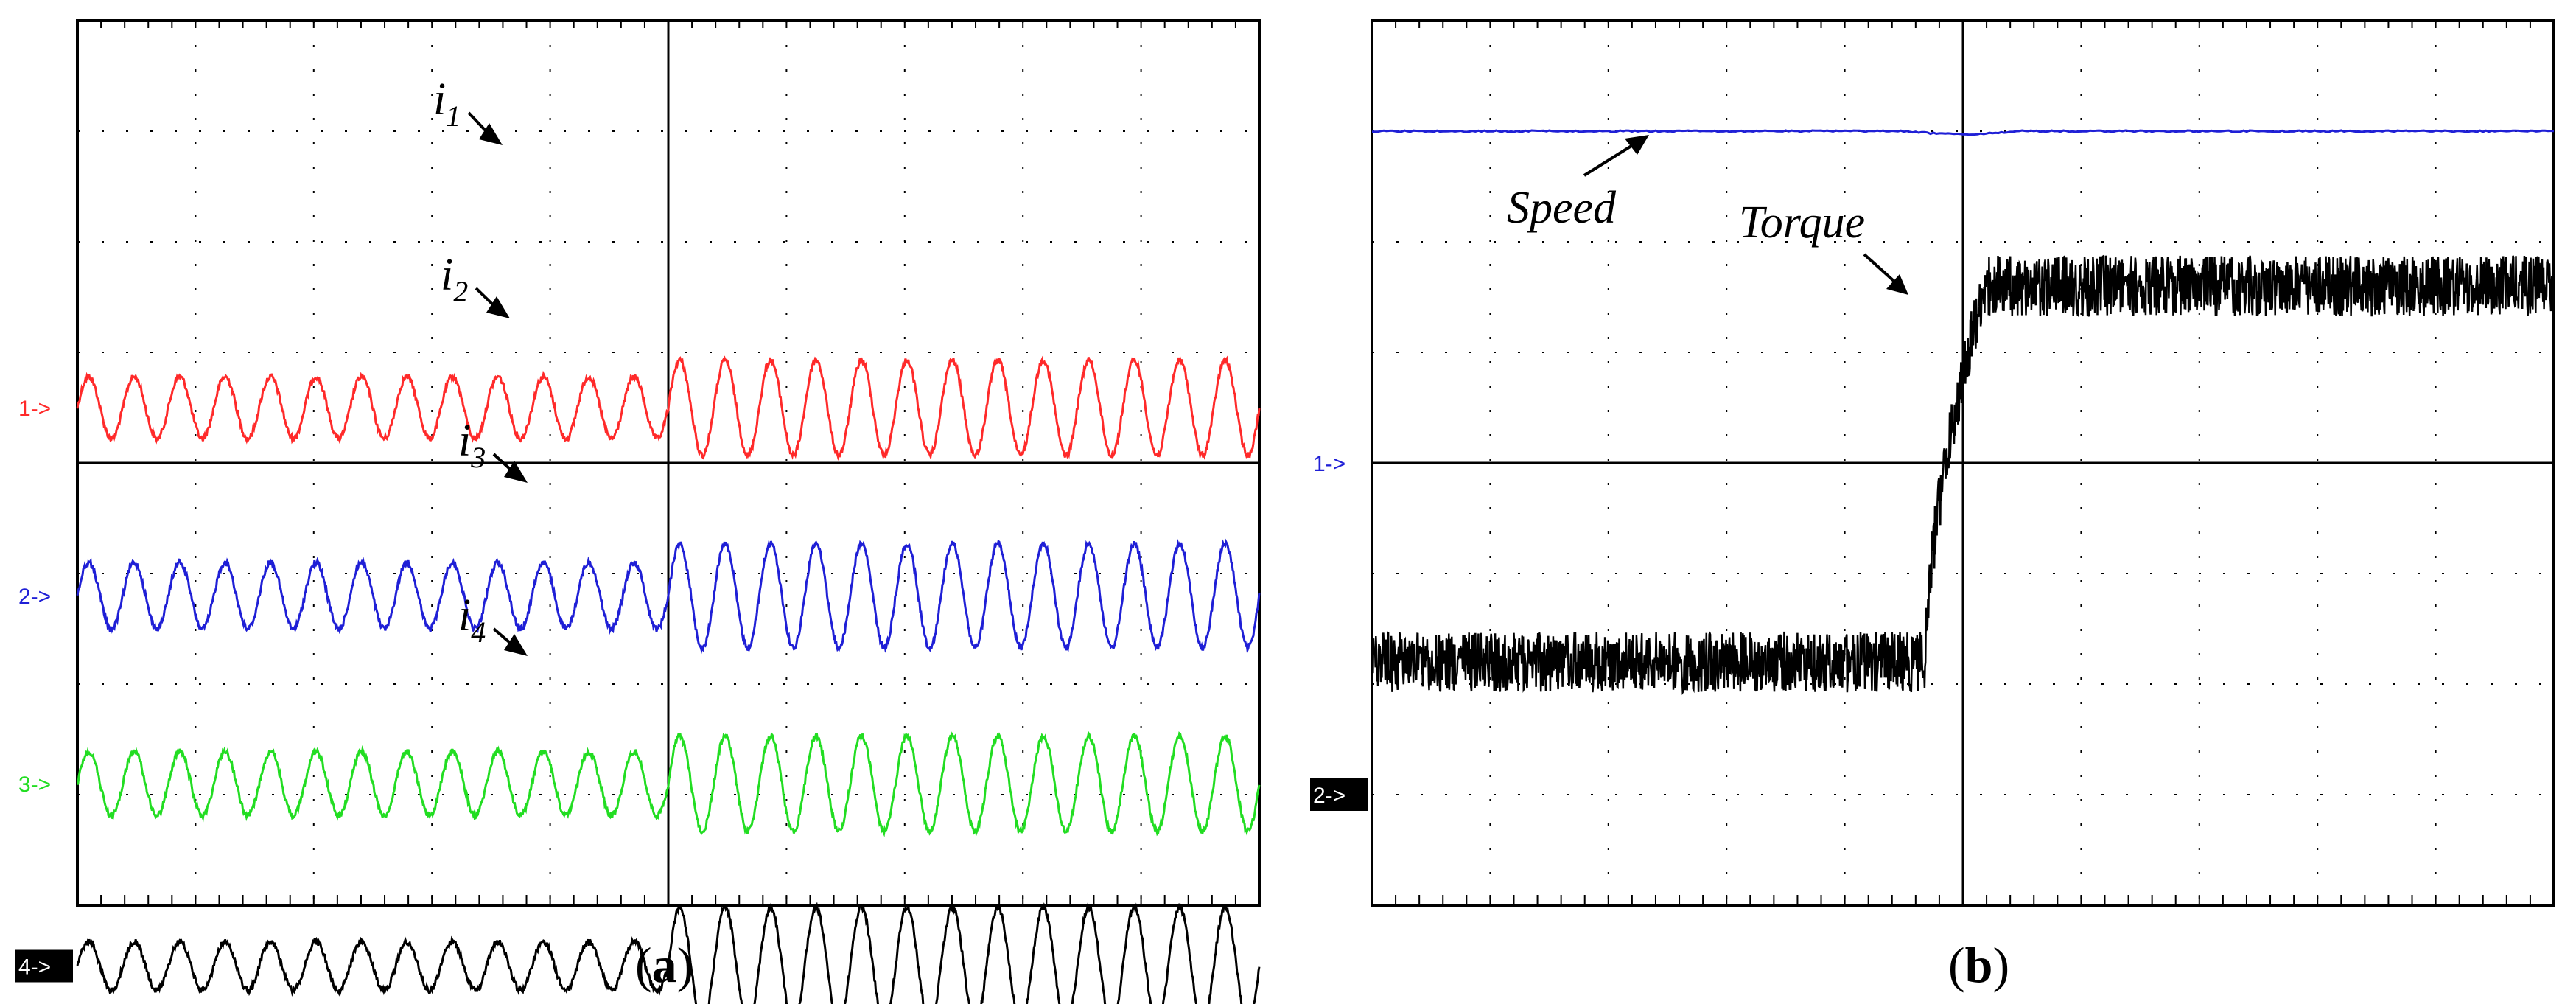  I want to click on panel-a-annotations: i1 i2 i3 i4, so click(480, 365).